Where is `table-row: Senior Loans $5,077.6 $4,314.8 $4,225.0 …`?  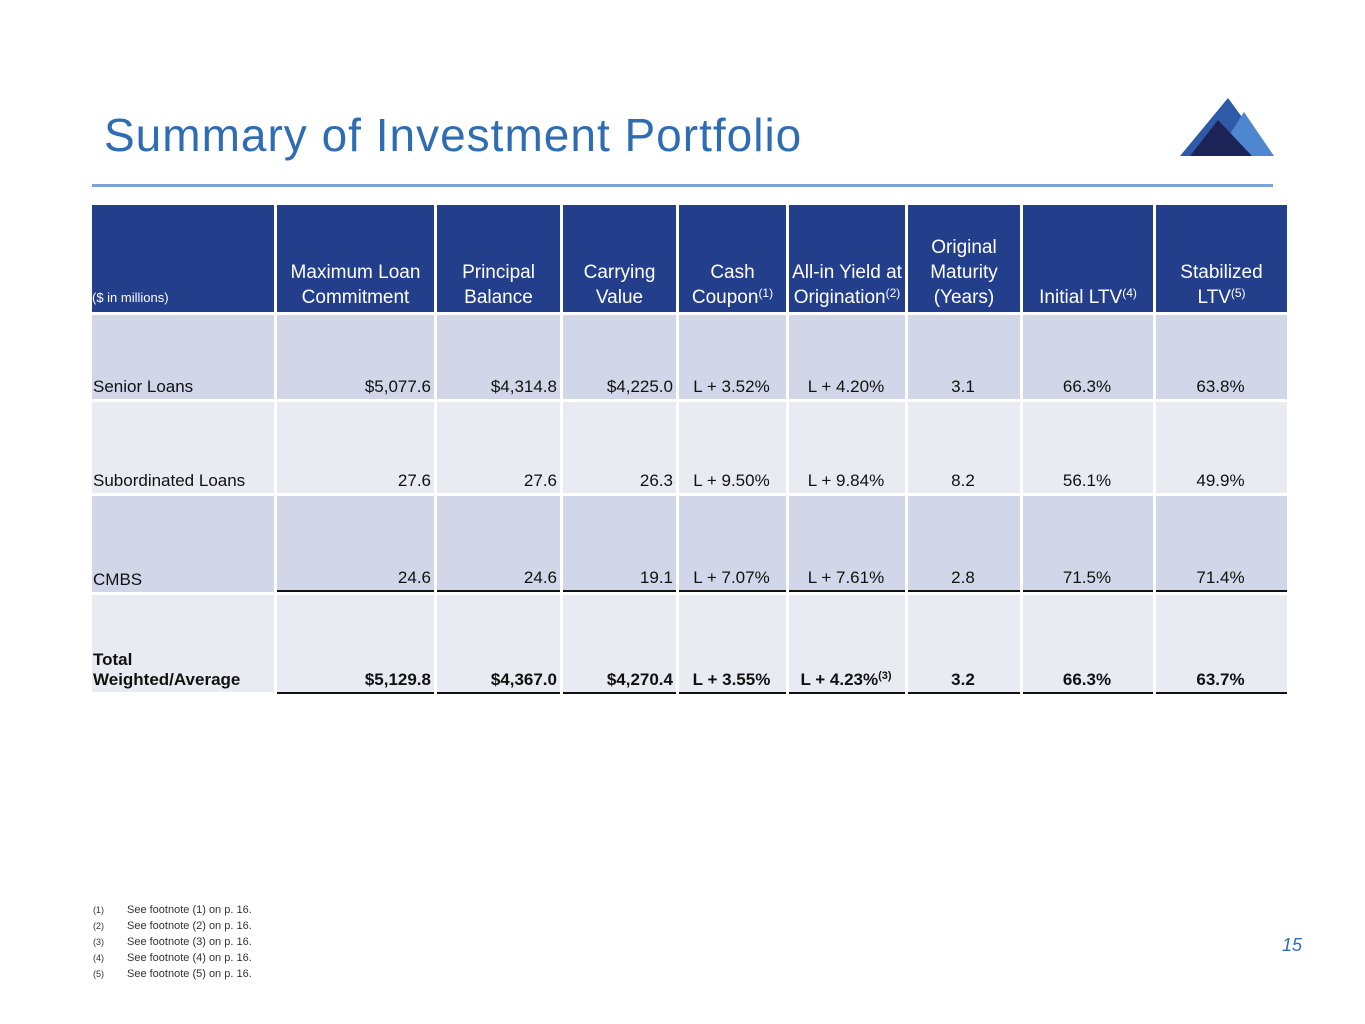 table-row: Senior Loans $5,077.6 $4,314.8 $4,225.0 … is located at coordinates (689, 357).